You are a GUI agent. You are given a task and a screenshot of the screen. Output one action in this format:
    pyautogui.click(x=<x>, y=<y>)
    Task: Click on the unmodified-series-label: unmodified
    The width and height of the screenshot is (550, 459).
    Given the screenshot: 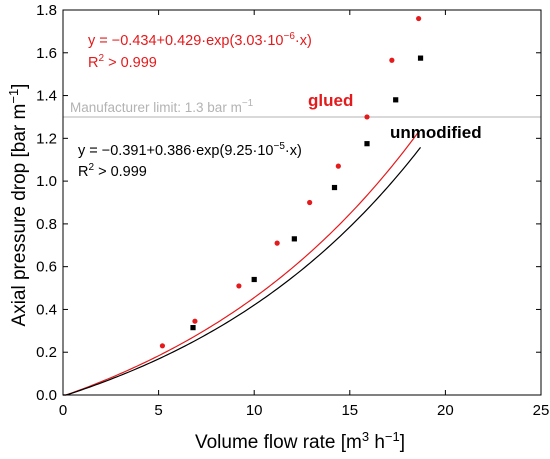 What is the action you would take?
    pyautogui.click(x=436, y=132)
    